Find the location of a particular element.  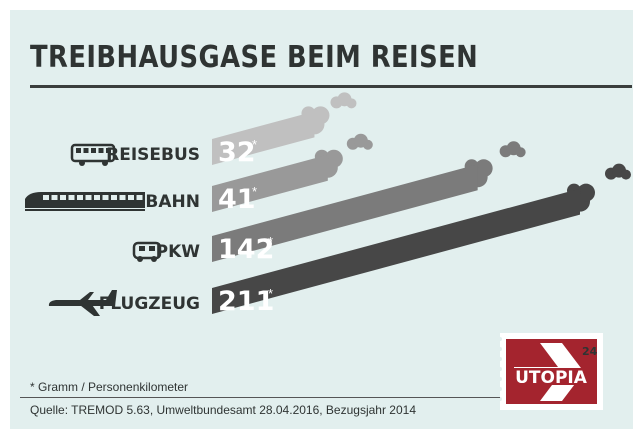

airplane-icon is located at coordinates (83, 303).